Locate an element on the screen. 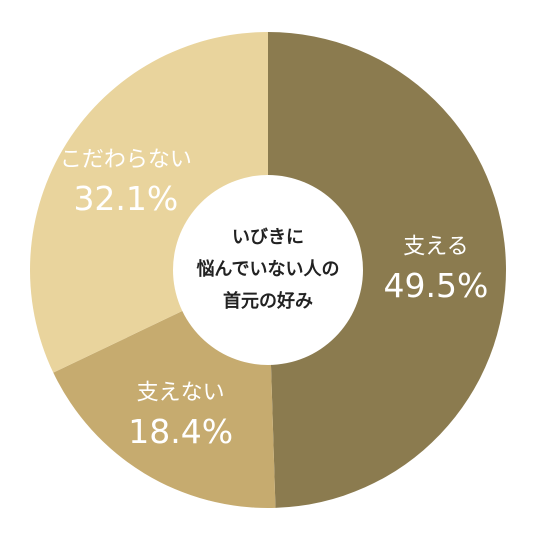 This screenshot has width=536, height=540. slice-label: 支える is located at coordinates (435, 246).